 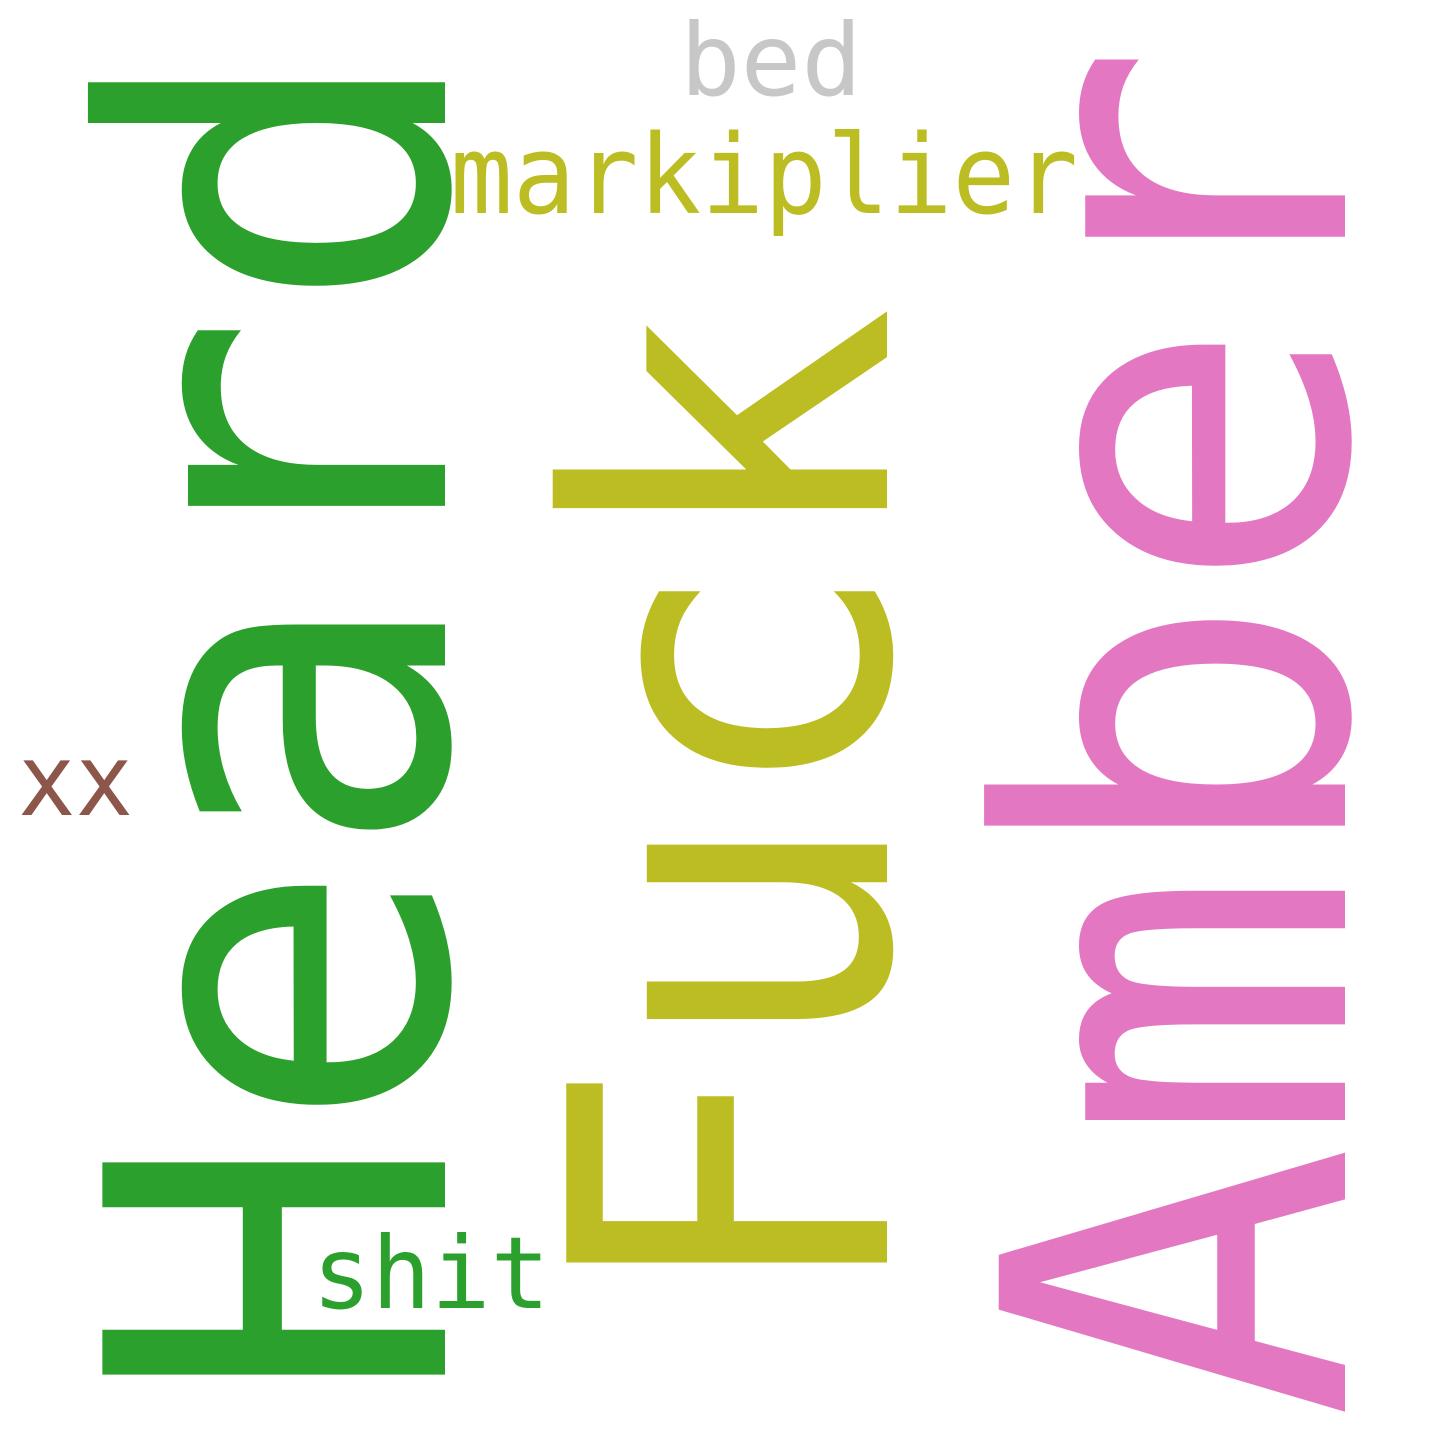 I want to click on word: markiplier, so click(x=764, y=175).